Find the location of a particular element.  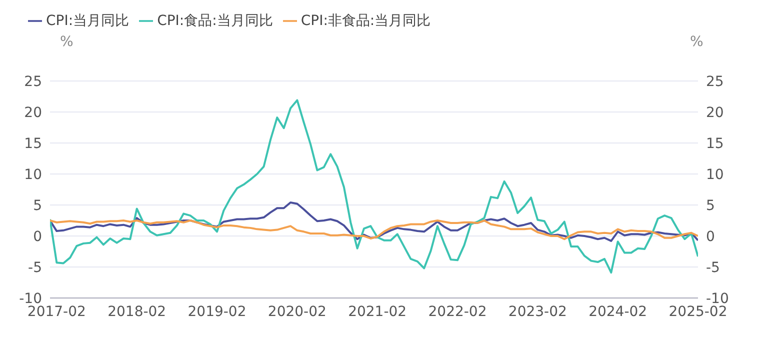

x-tick-label: 2022-02 is located at coordinates (457, 312).